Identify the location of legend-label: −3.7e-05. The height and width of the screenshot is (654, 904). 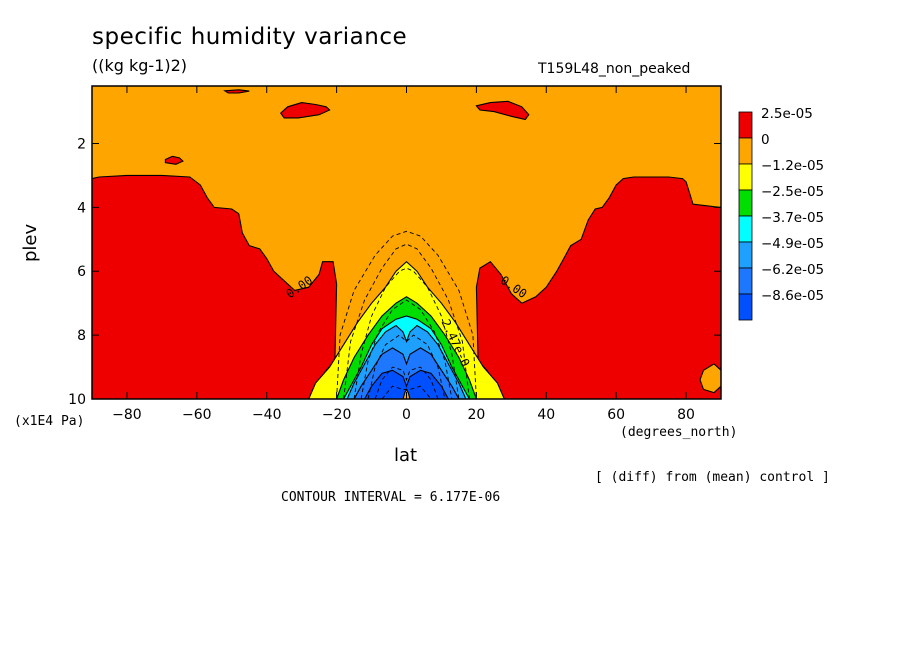
(792, 218).